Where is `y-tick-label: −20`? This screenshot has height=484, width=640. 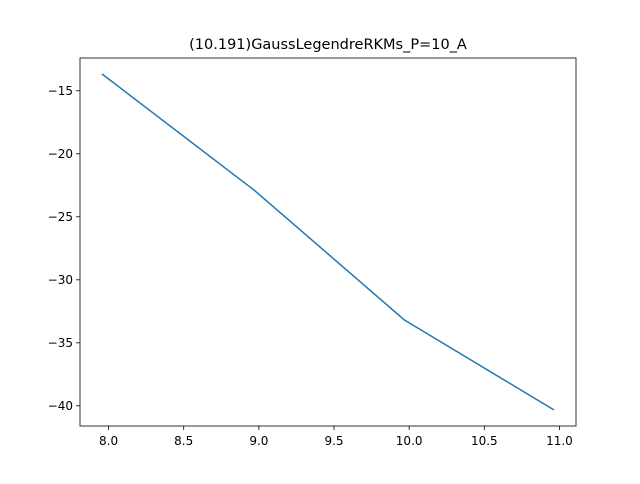 y-tick-label: −20 is located at coordinates (60, 154).